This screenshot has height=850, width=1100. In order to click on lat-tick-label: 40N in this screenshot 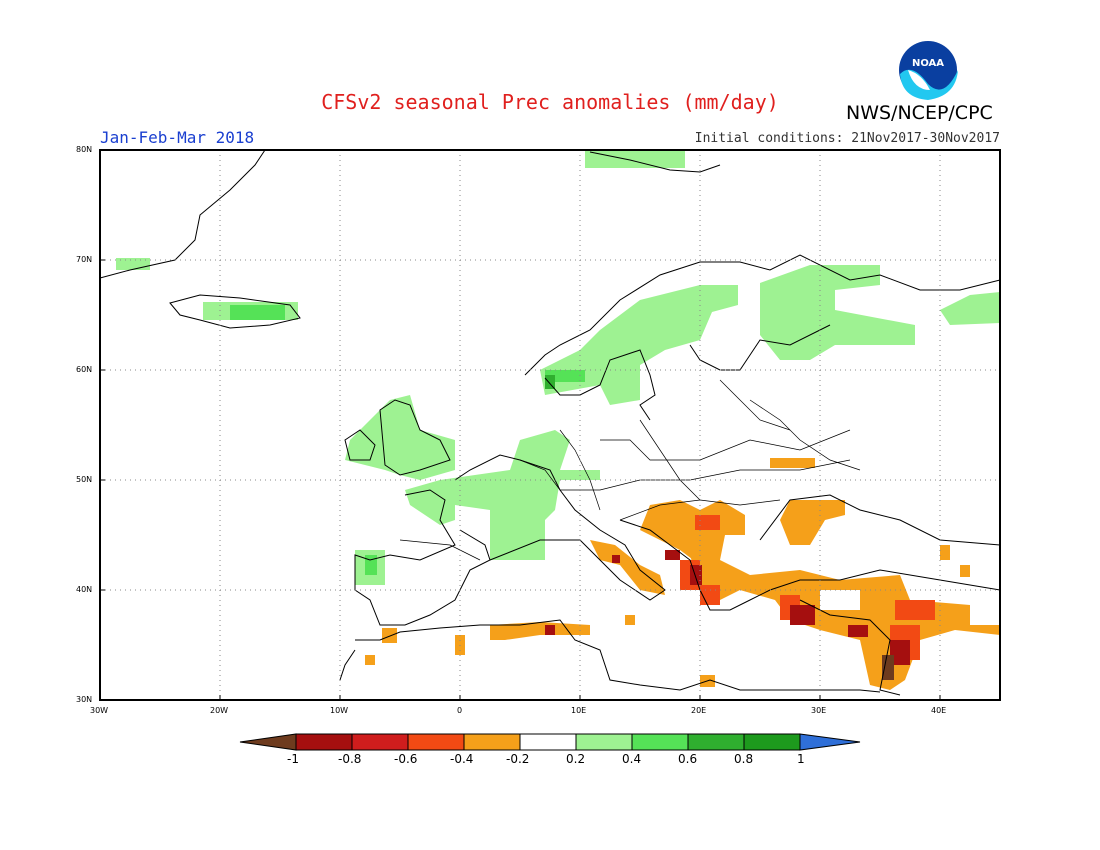, I will do `click(84, 589)`.